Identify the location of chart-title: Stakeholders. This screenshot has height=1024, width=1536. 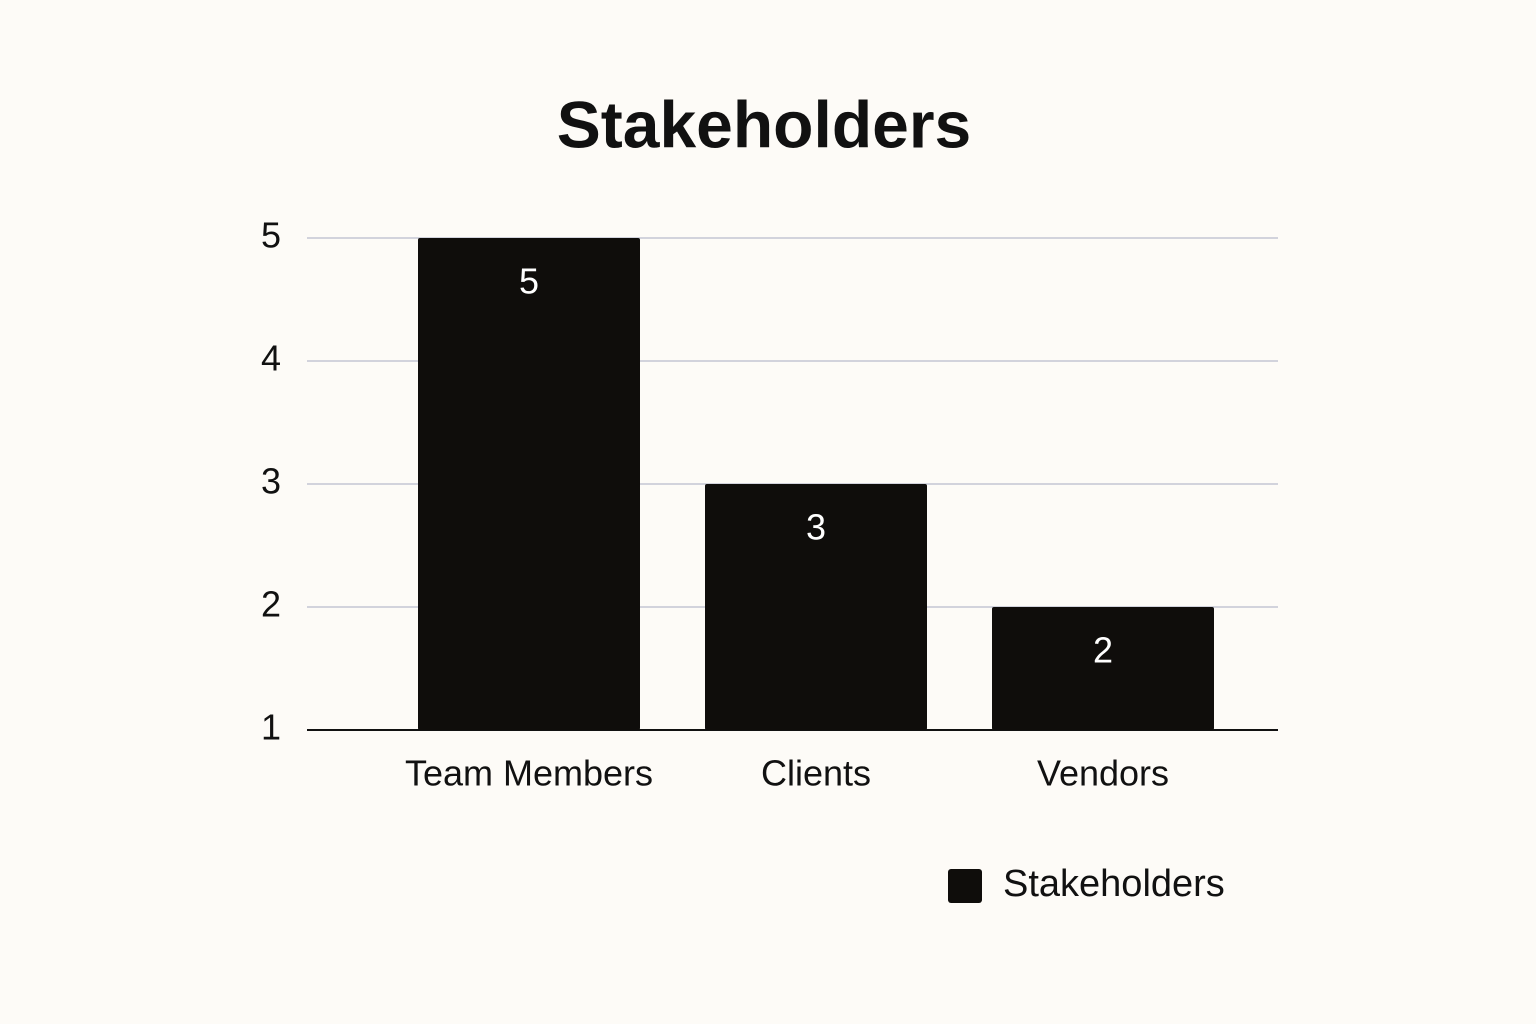
(764, 124).